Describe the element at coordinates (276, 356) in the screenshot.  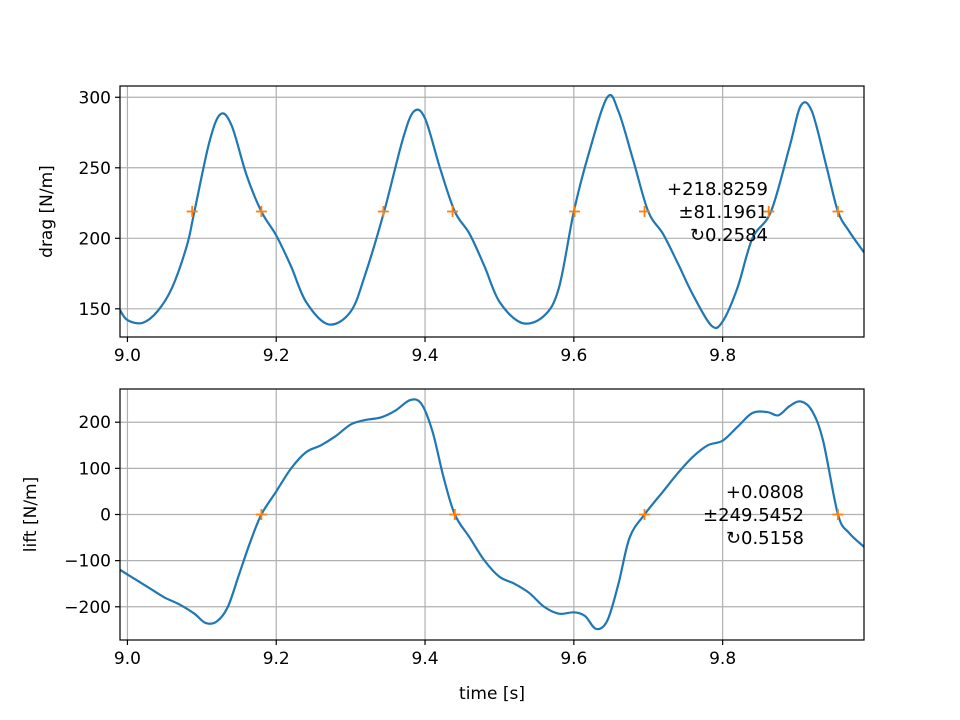
I see `drag-x-tick-label: 9.2` at that location.